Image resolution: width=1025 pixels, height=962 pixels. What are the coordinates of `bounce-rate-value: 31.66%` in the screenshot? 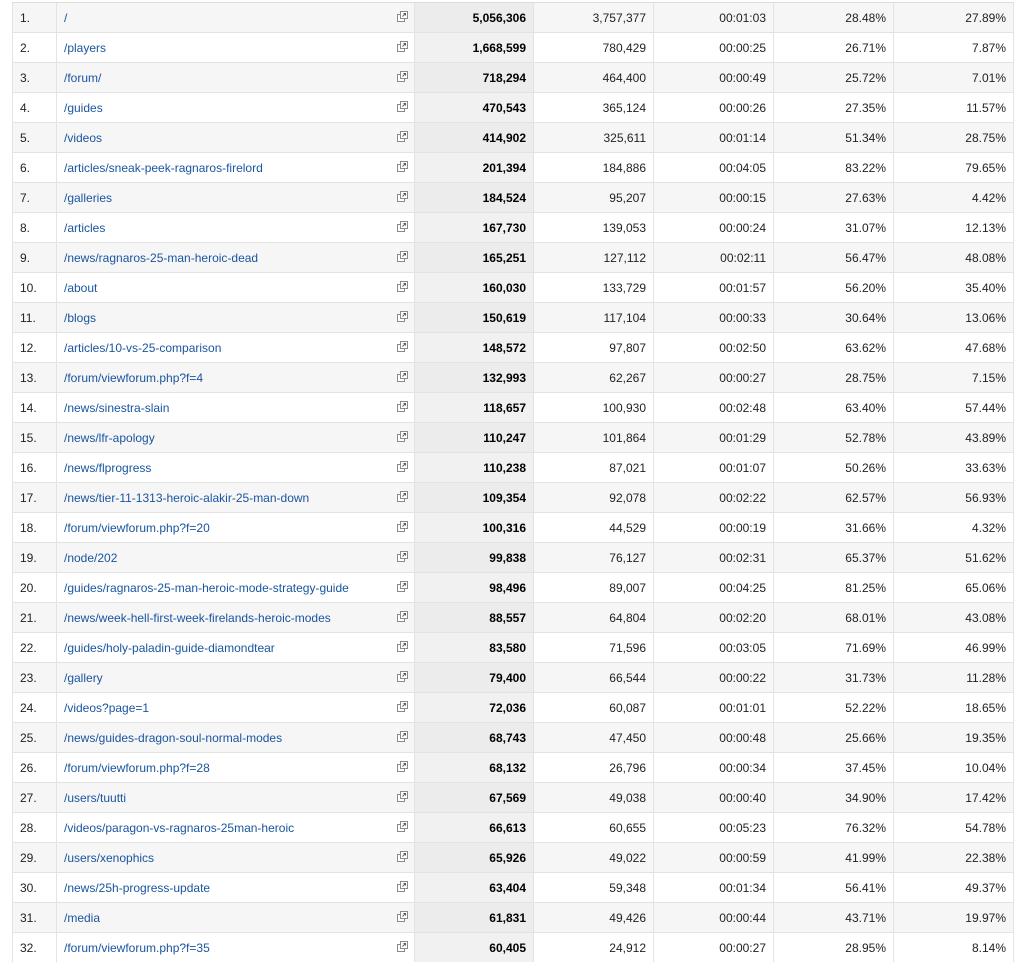 It's located at (834, 528).